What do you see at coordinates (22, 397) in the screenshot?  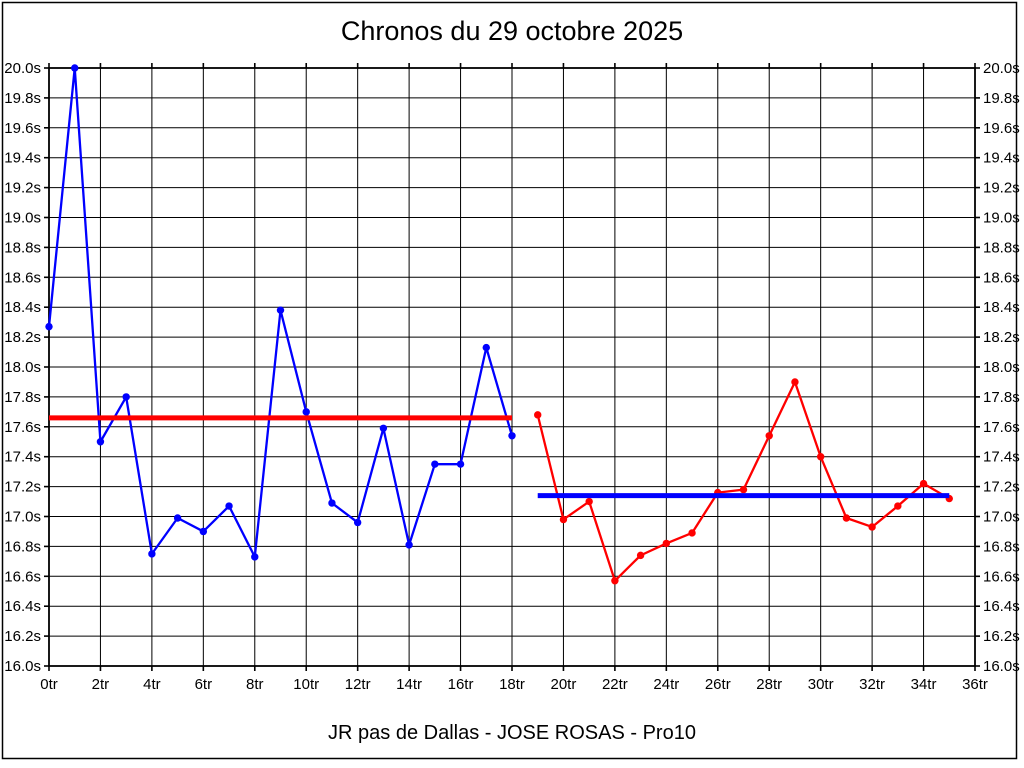 I see `y-axis-tick-label-left: 17.8s` at bounding box center [22, 397].